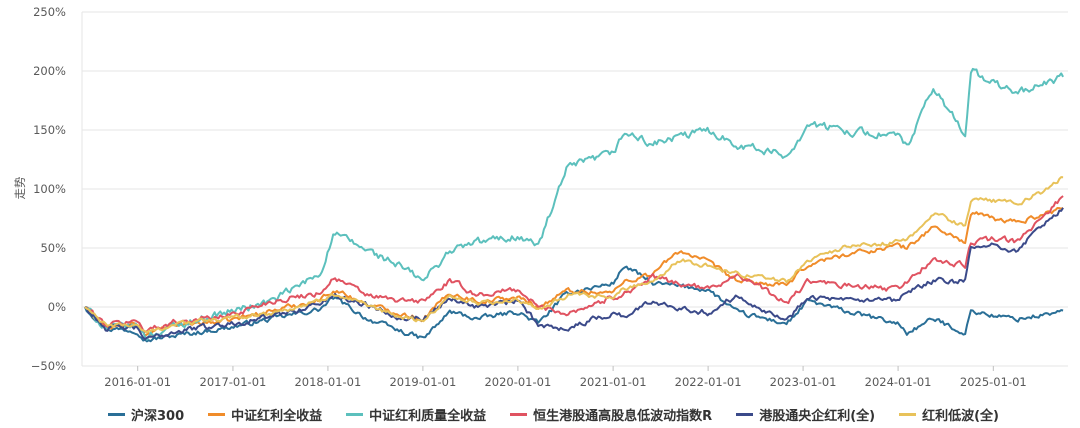 The image size is (1080, 428). What do you see at coordinates (49, 12) in the screenshot?
I see `y-tick-label: 250%` at bounding box center [49, 12].